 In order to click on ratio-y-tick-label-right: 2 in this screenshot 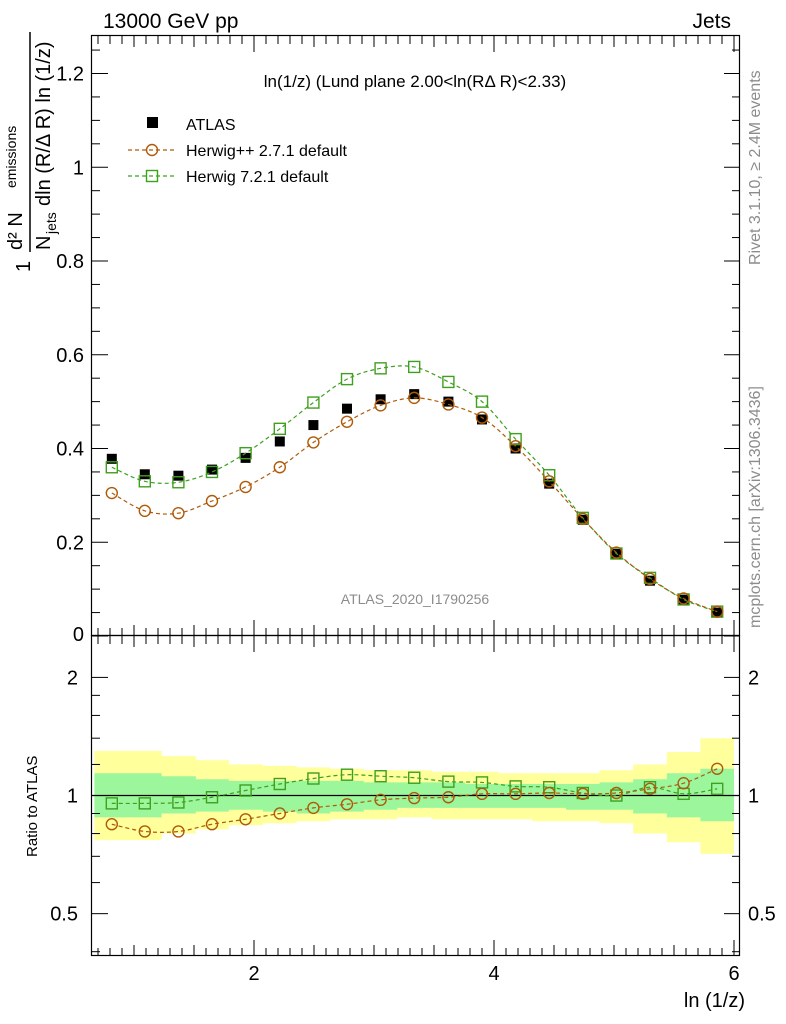, I will do `click(753, 678)`.